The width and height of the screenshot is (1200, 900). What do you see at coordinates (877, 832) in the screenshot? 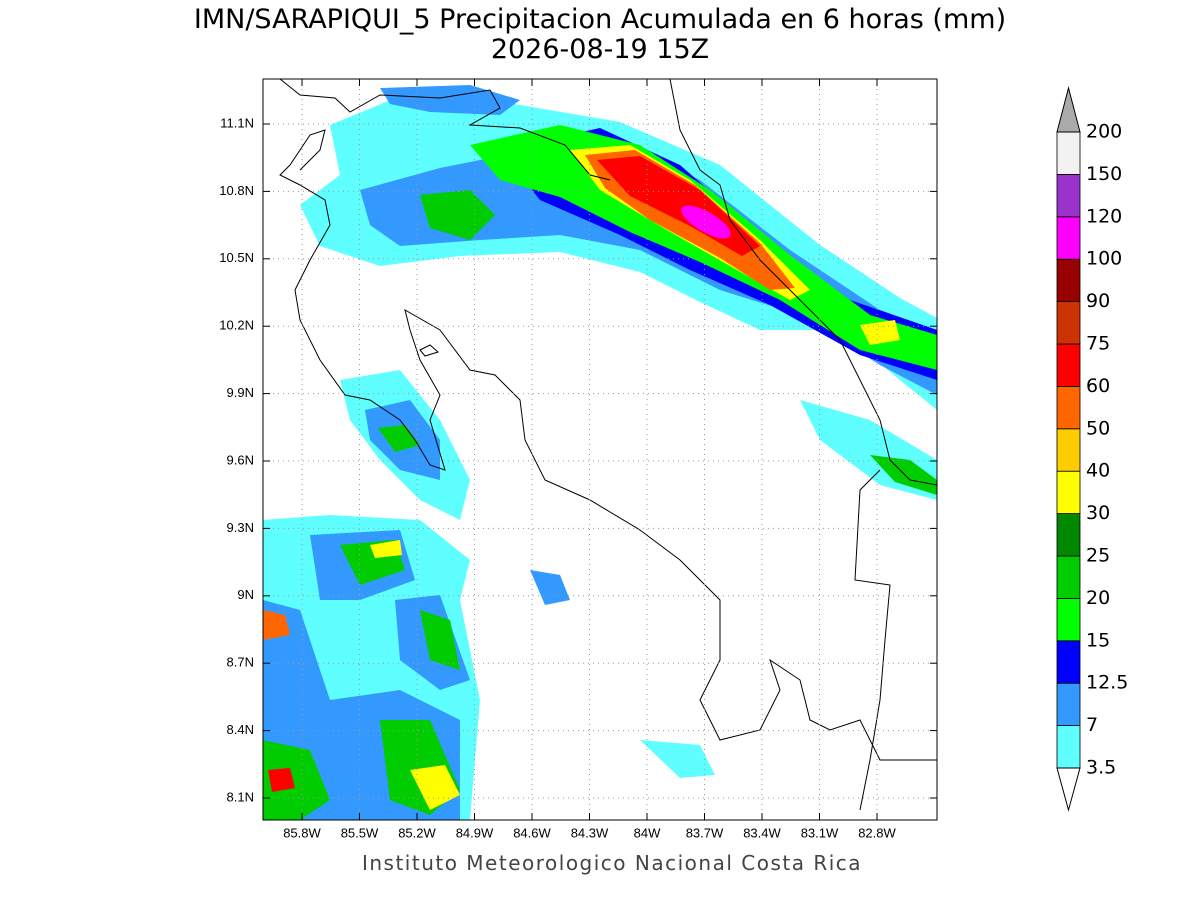
I see `lon-label: 82.8W` at bounding box center [877, 832].